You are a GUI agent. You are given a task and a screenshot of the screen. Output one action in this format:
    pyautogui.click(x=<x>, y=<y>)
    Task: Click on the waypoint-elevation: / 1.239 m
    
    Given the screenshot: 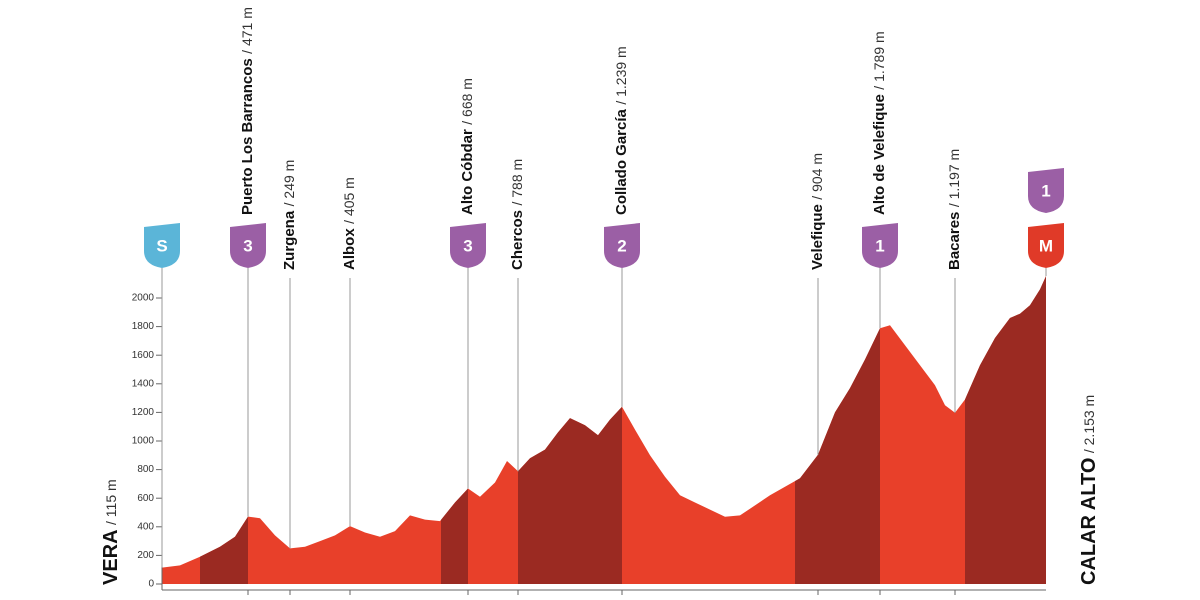 What is the action you would take?
    pyautogui.click(x=621, y=75)
    